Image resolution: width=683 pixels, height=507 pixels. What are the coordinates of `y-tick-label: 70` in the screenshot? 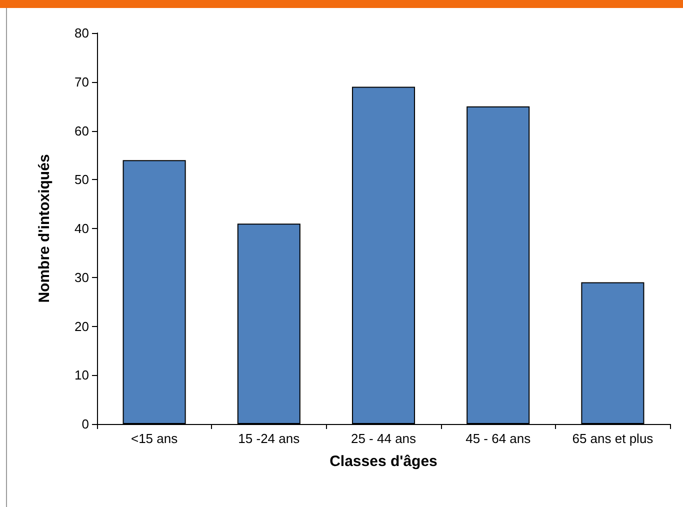 It's located at (81, 82).